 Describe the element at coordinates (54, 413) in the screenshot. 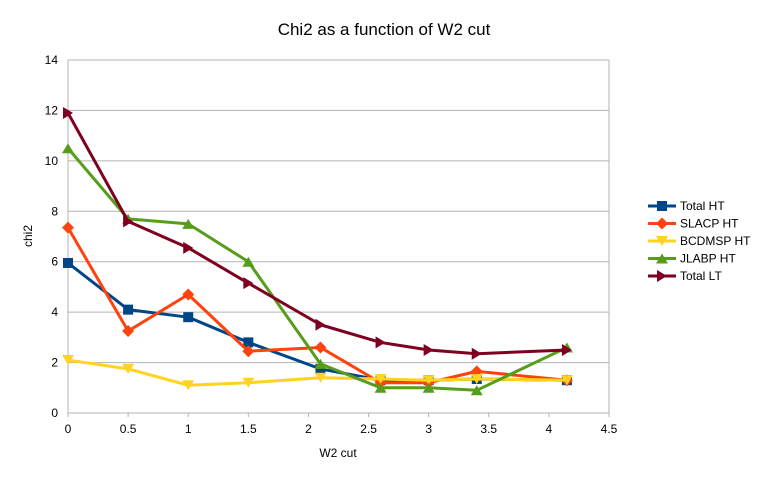

I see `y-tick-label-0: 0` at that location.